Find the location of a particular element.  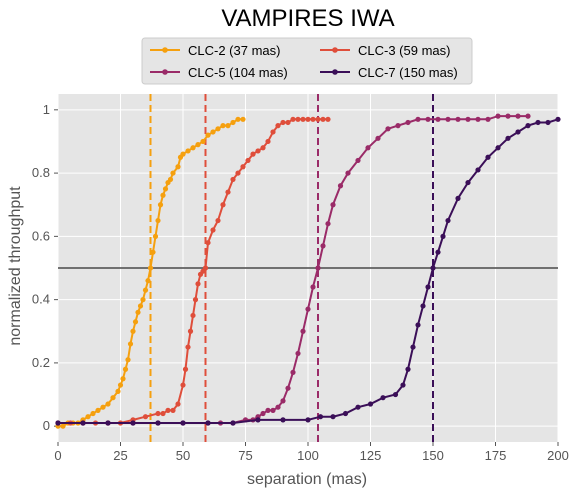

x-axis-label: separation (mas) is located at coordinates (307, 479).